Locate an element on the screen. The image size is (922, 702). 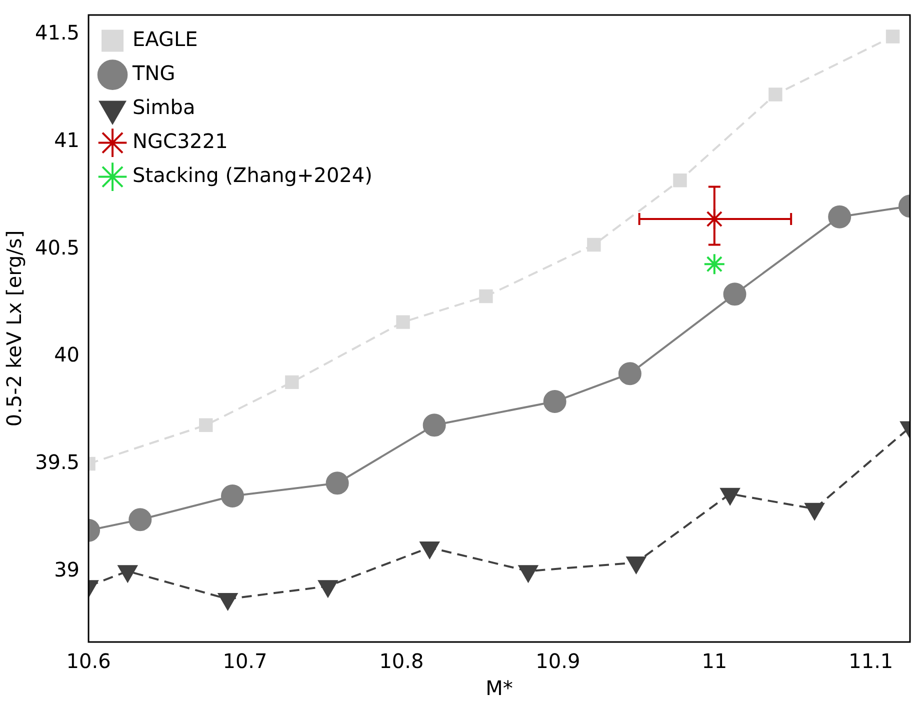
y-axis-title: 0.5-2 keV Lx [erg/s] is located at coordinates (14, 328).